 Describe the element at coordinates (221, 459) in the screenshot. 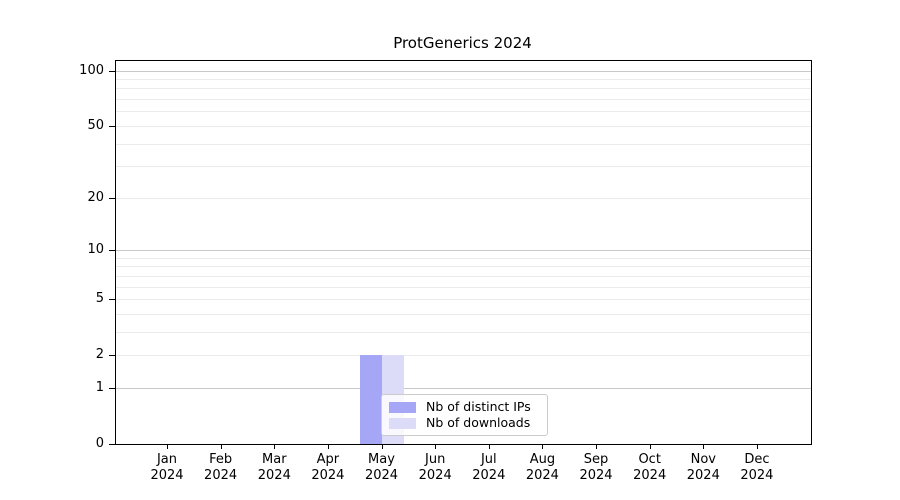

I see `x-axis-month-label: Feb` at that location.